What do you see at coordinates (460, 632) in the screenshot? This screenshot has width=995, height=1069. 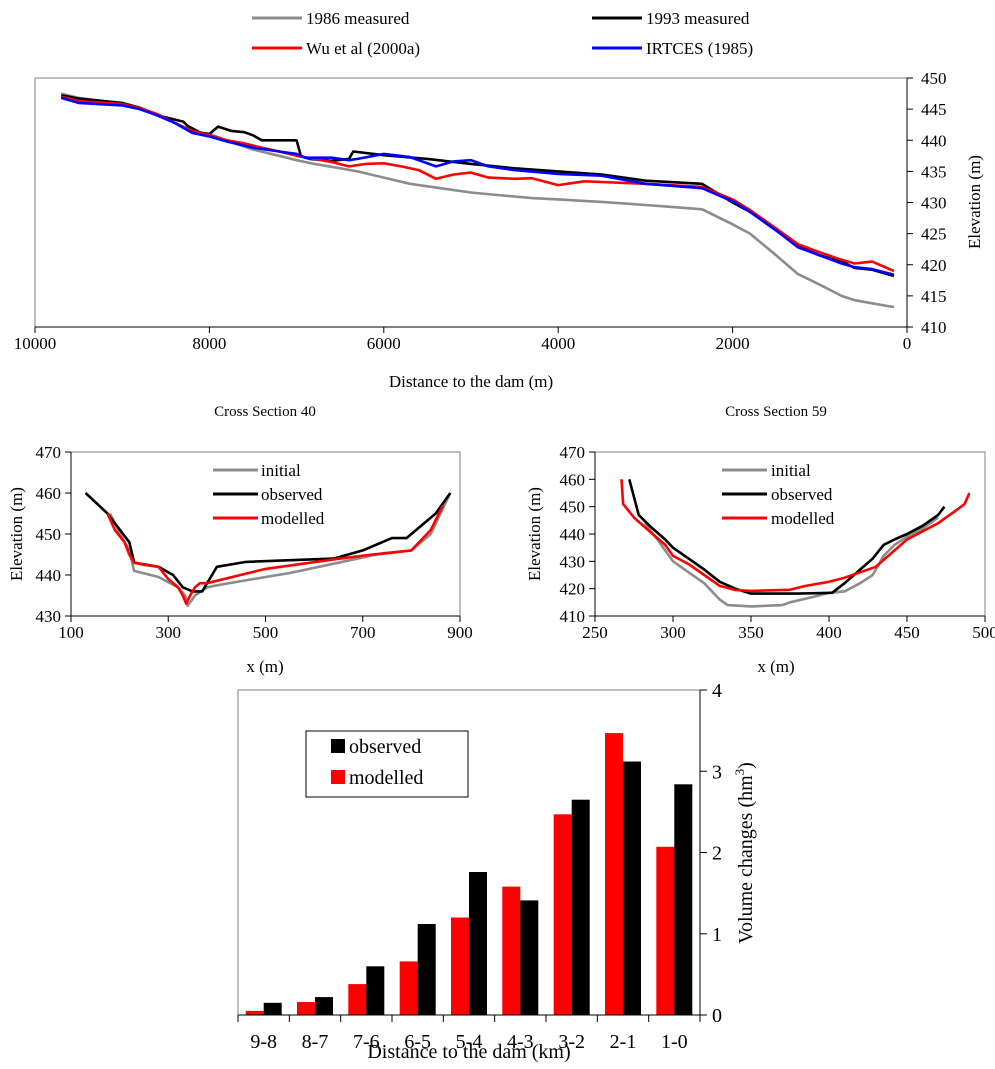 I see `x-tick-label: 900` at bounding box center [460, 632].